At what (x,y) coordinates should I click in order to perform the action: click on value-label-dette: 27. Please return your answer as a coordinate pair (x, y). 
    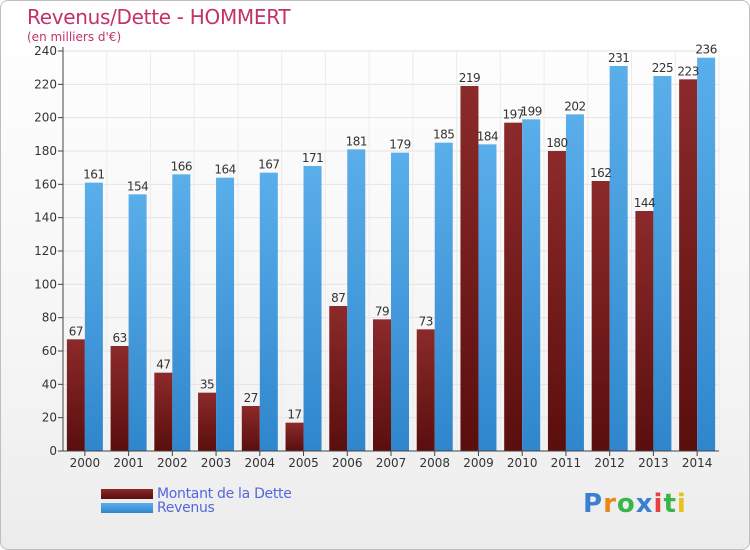
    Looking at the image, I should click on (251, 398).